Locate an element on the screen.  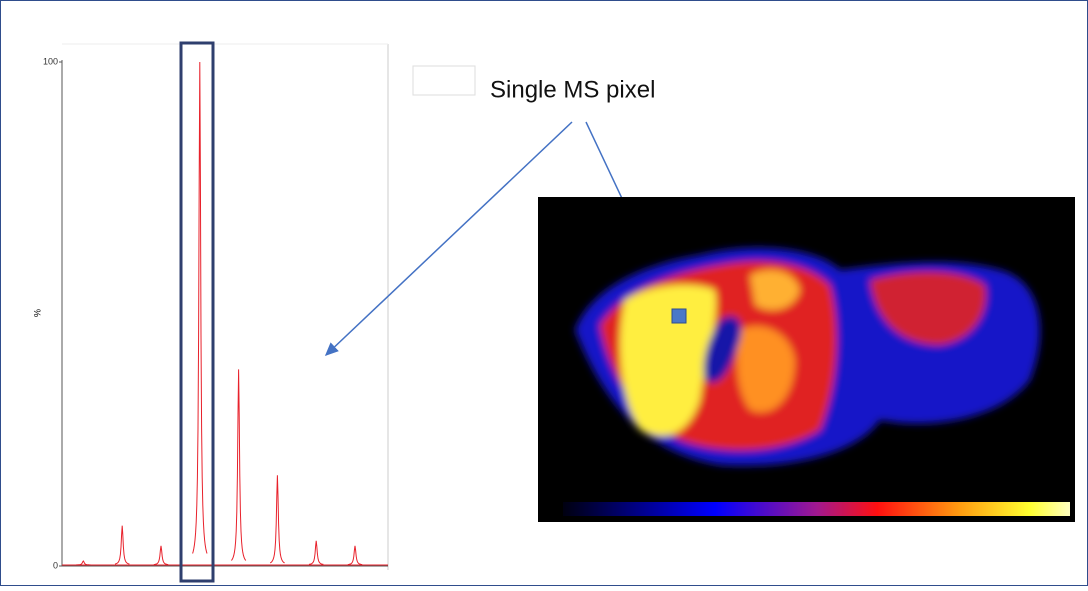
y-tick-label: 100 is located at coordinates (50, 61).